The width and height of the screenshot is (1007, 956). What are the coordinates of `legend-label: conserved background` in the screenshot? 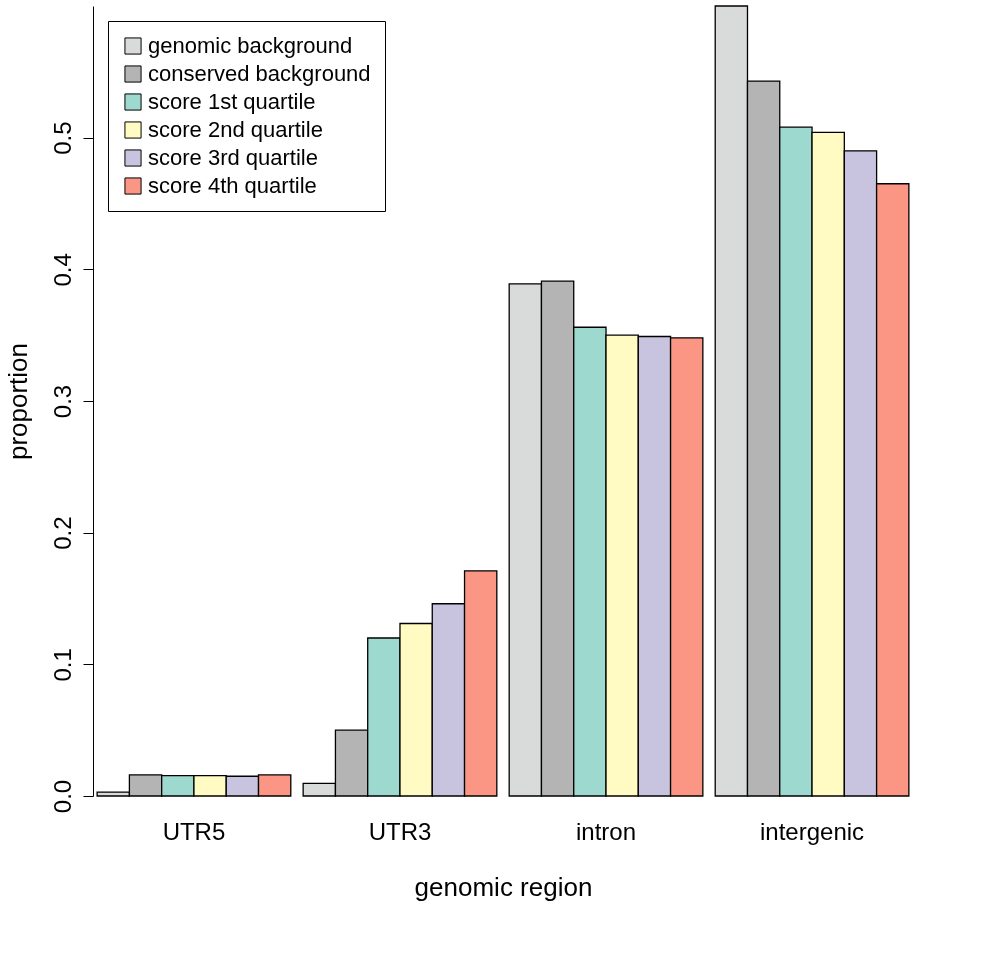 It's located at (259, 73).